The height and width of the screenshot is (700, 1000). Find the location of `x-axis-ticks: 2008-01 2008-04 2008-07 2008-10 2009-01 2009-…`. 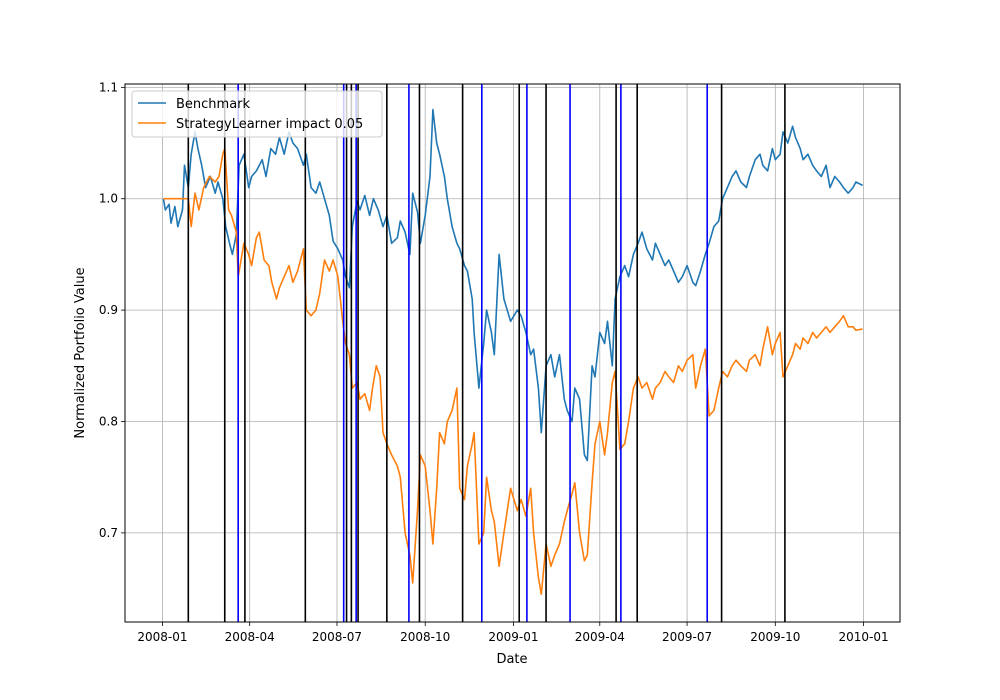

x-axis-ticks: 2008-01 2008-04 2008-07 2008-10 2009-01 2009-… is located at coordinates (513, 633).